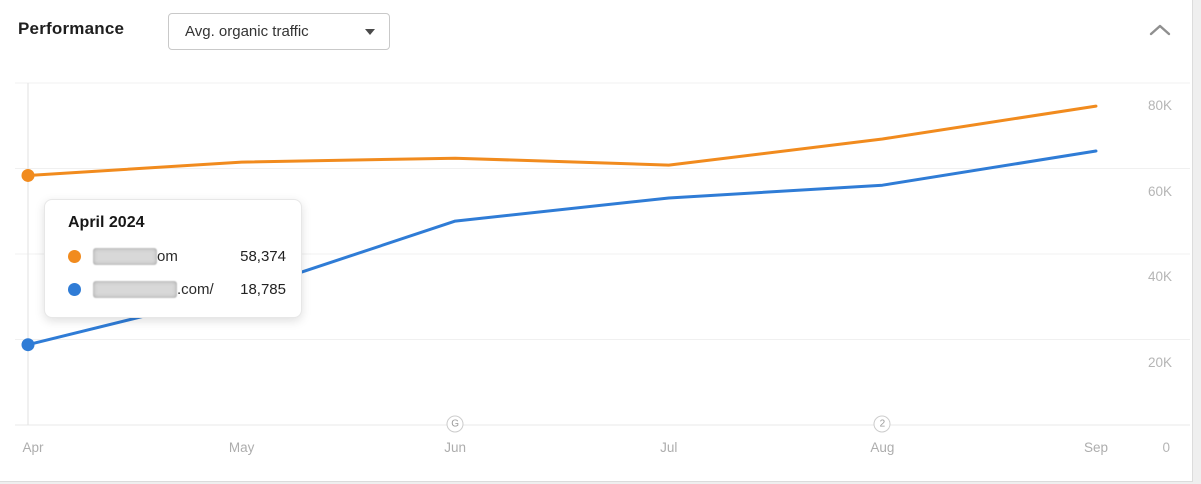 The image size is (1201, 484). I want to click on chart-tooltip: April 2024 om 58,374 .com/ 18,785, so click(173, 258).